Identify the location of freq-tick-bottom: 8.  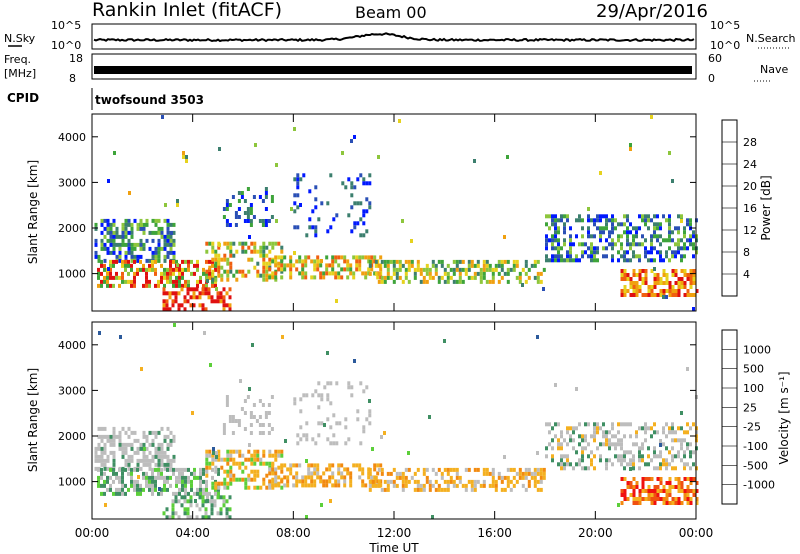
(72, 78).